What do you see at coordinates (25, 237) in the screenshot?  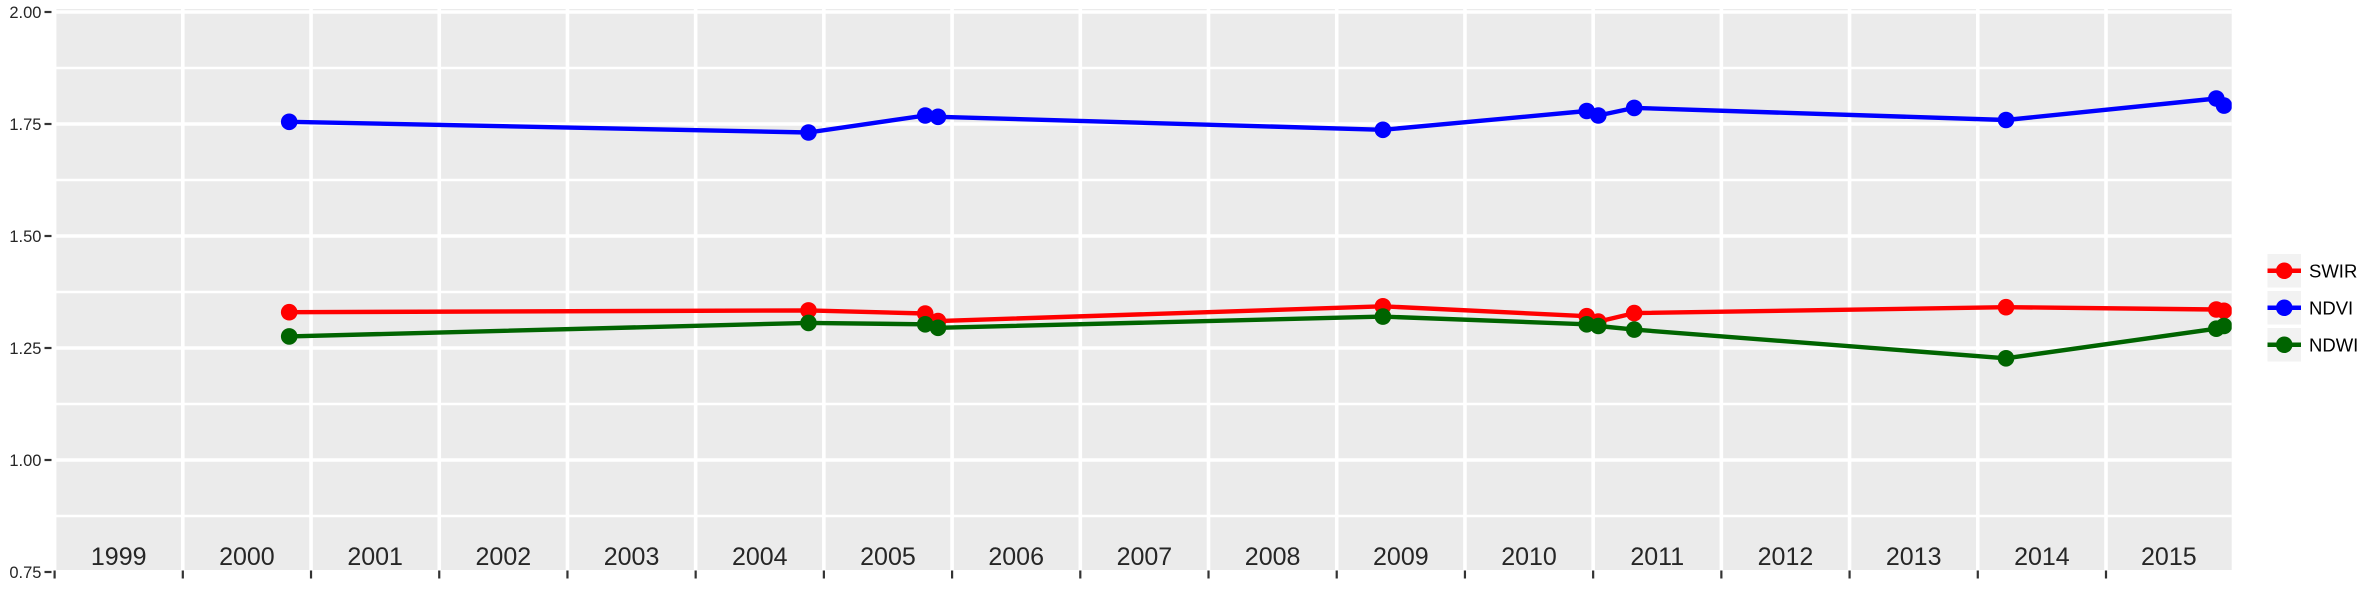 I see `y-axis-tick-label: 1.50` at bounding box center [25, 237].